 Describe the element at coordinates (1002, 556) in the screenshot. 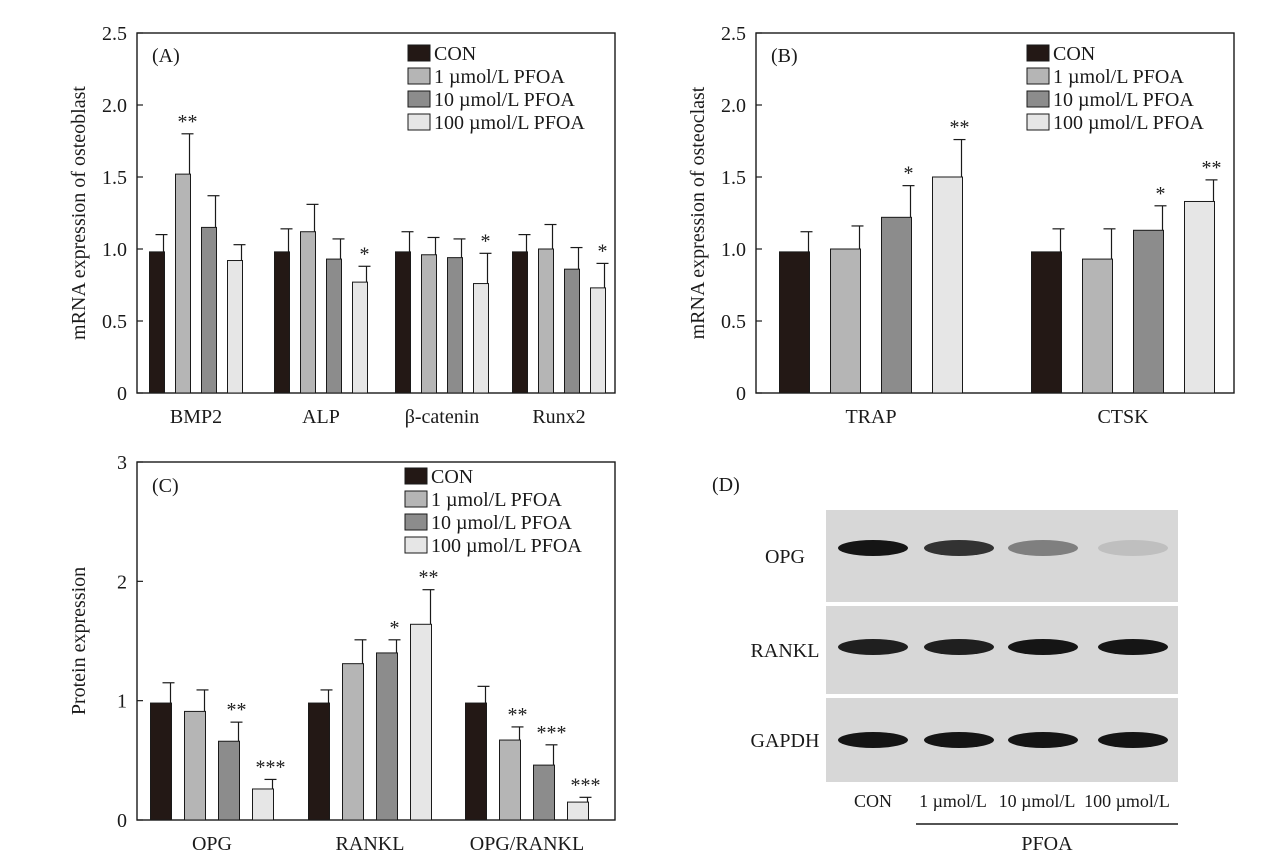

I see `blot-strip` at that location.